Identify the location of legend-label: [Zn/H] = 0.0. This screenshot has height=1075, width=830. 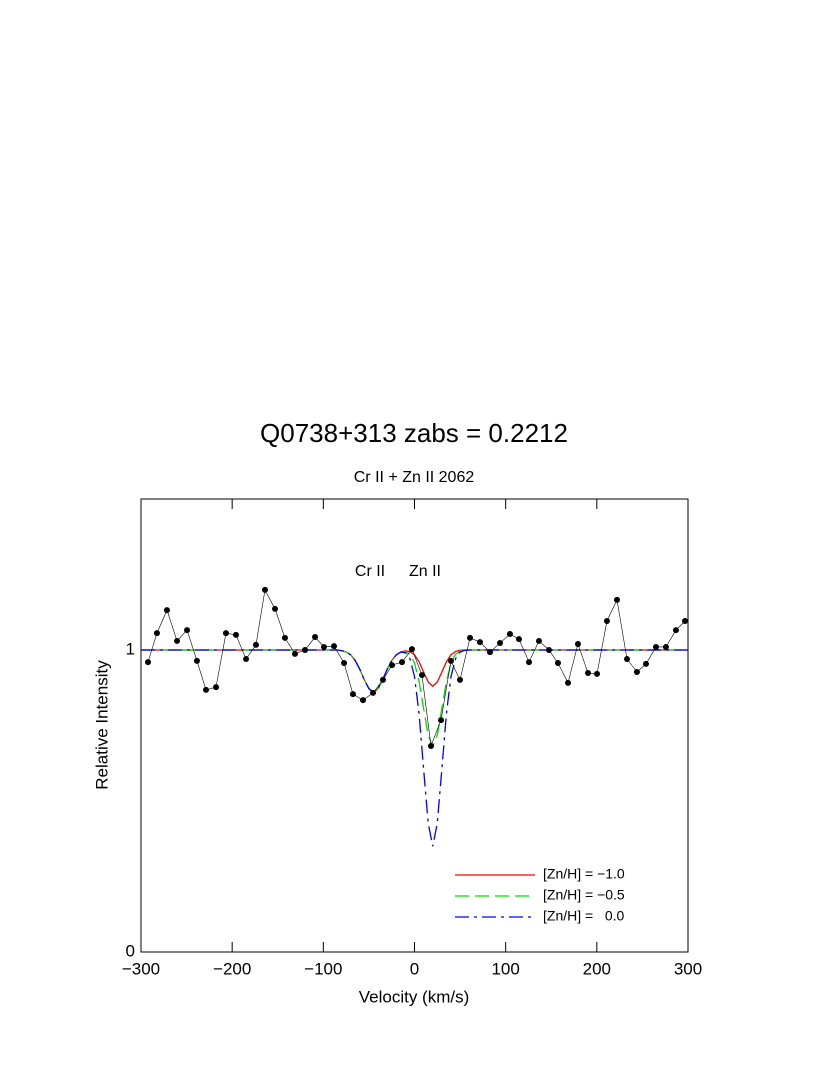
(584, 916).